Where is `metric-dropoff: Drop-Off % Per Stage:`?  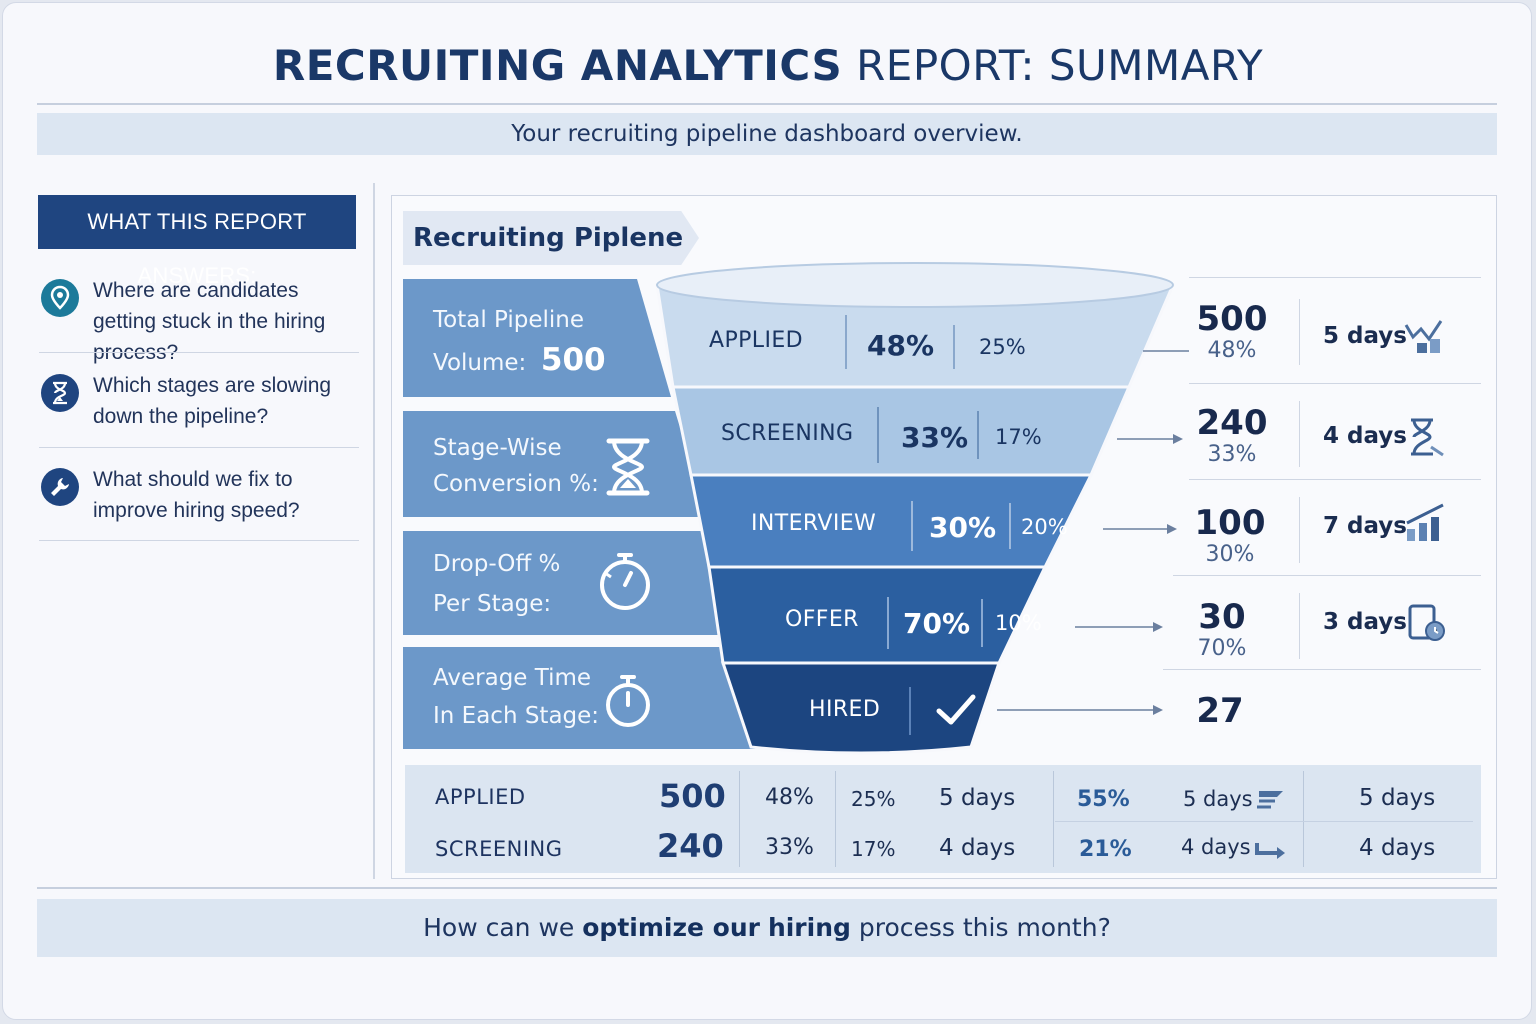 metric-dropoff: Drop-Off % Per Stage: is located at coordinates (572, 583).